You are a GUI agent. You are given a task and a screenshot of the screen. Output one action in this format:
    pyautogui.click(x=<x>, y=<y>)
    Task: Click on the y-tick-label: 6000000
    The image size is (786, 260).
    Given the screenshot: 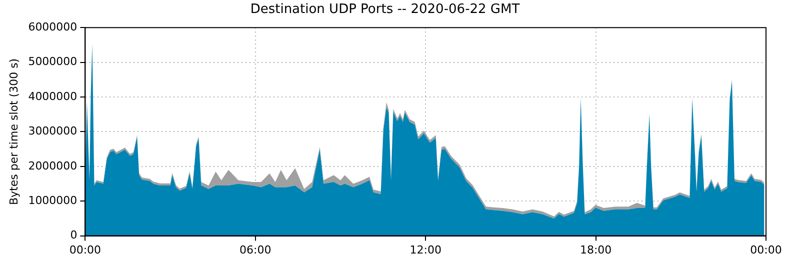 What is the action you would take?
    pyautogui.click(x=53, y=27)
    